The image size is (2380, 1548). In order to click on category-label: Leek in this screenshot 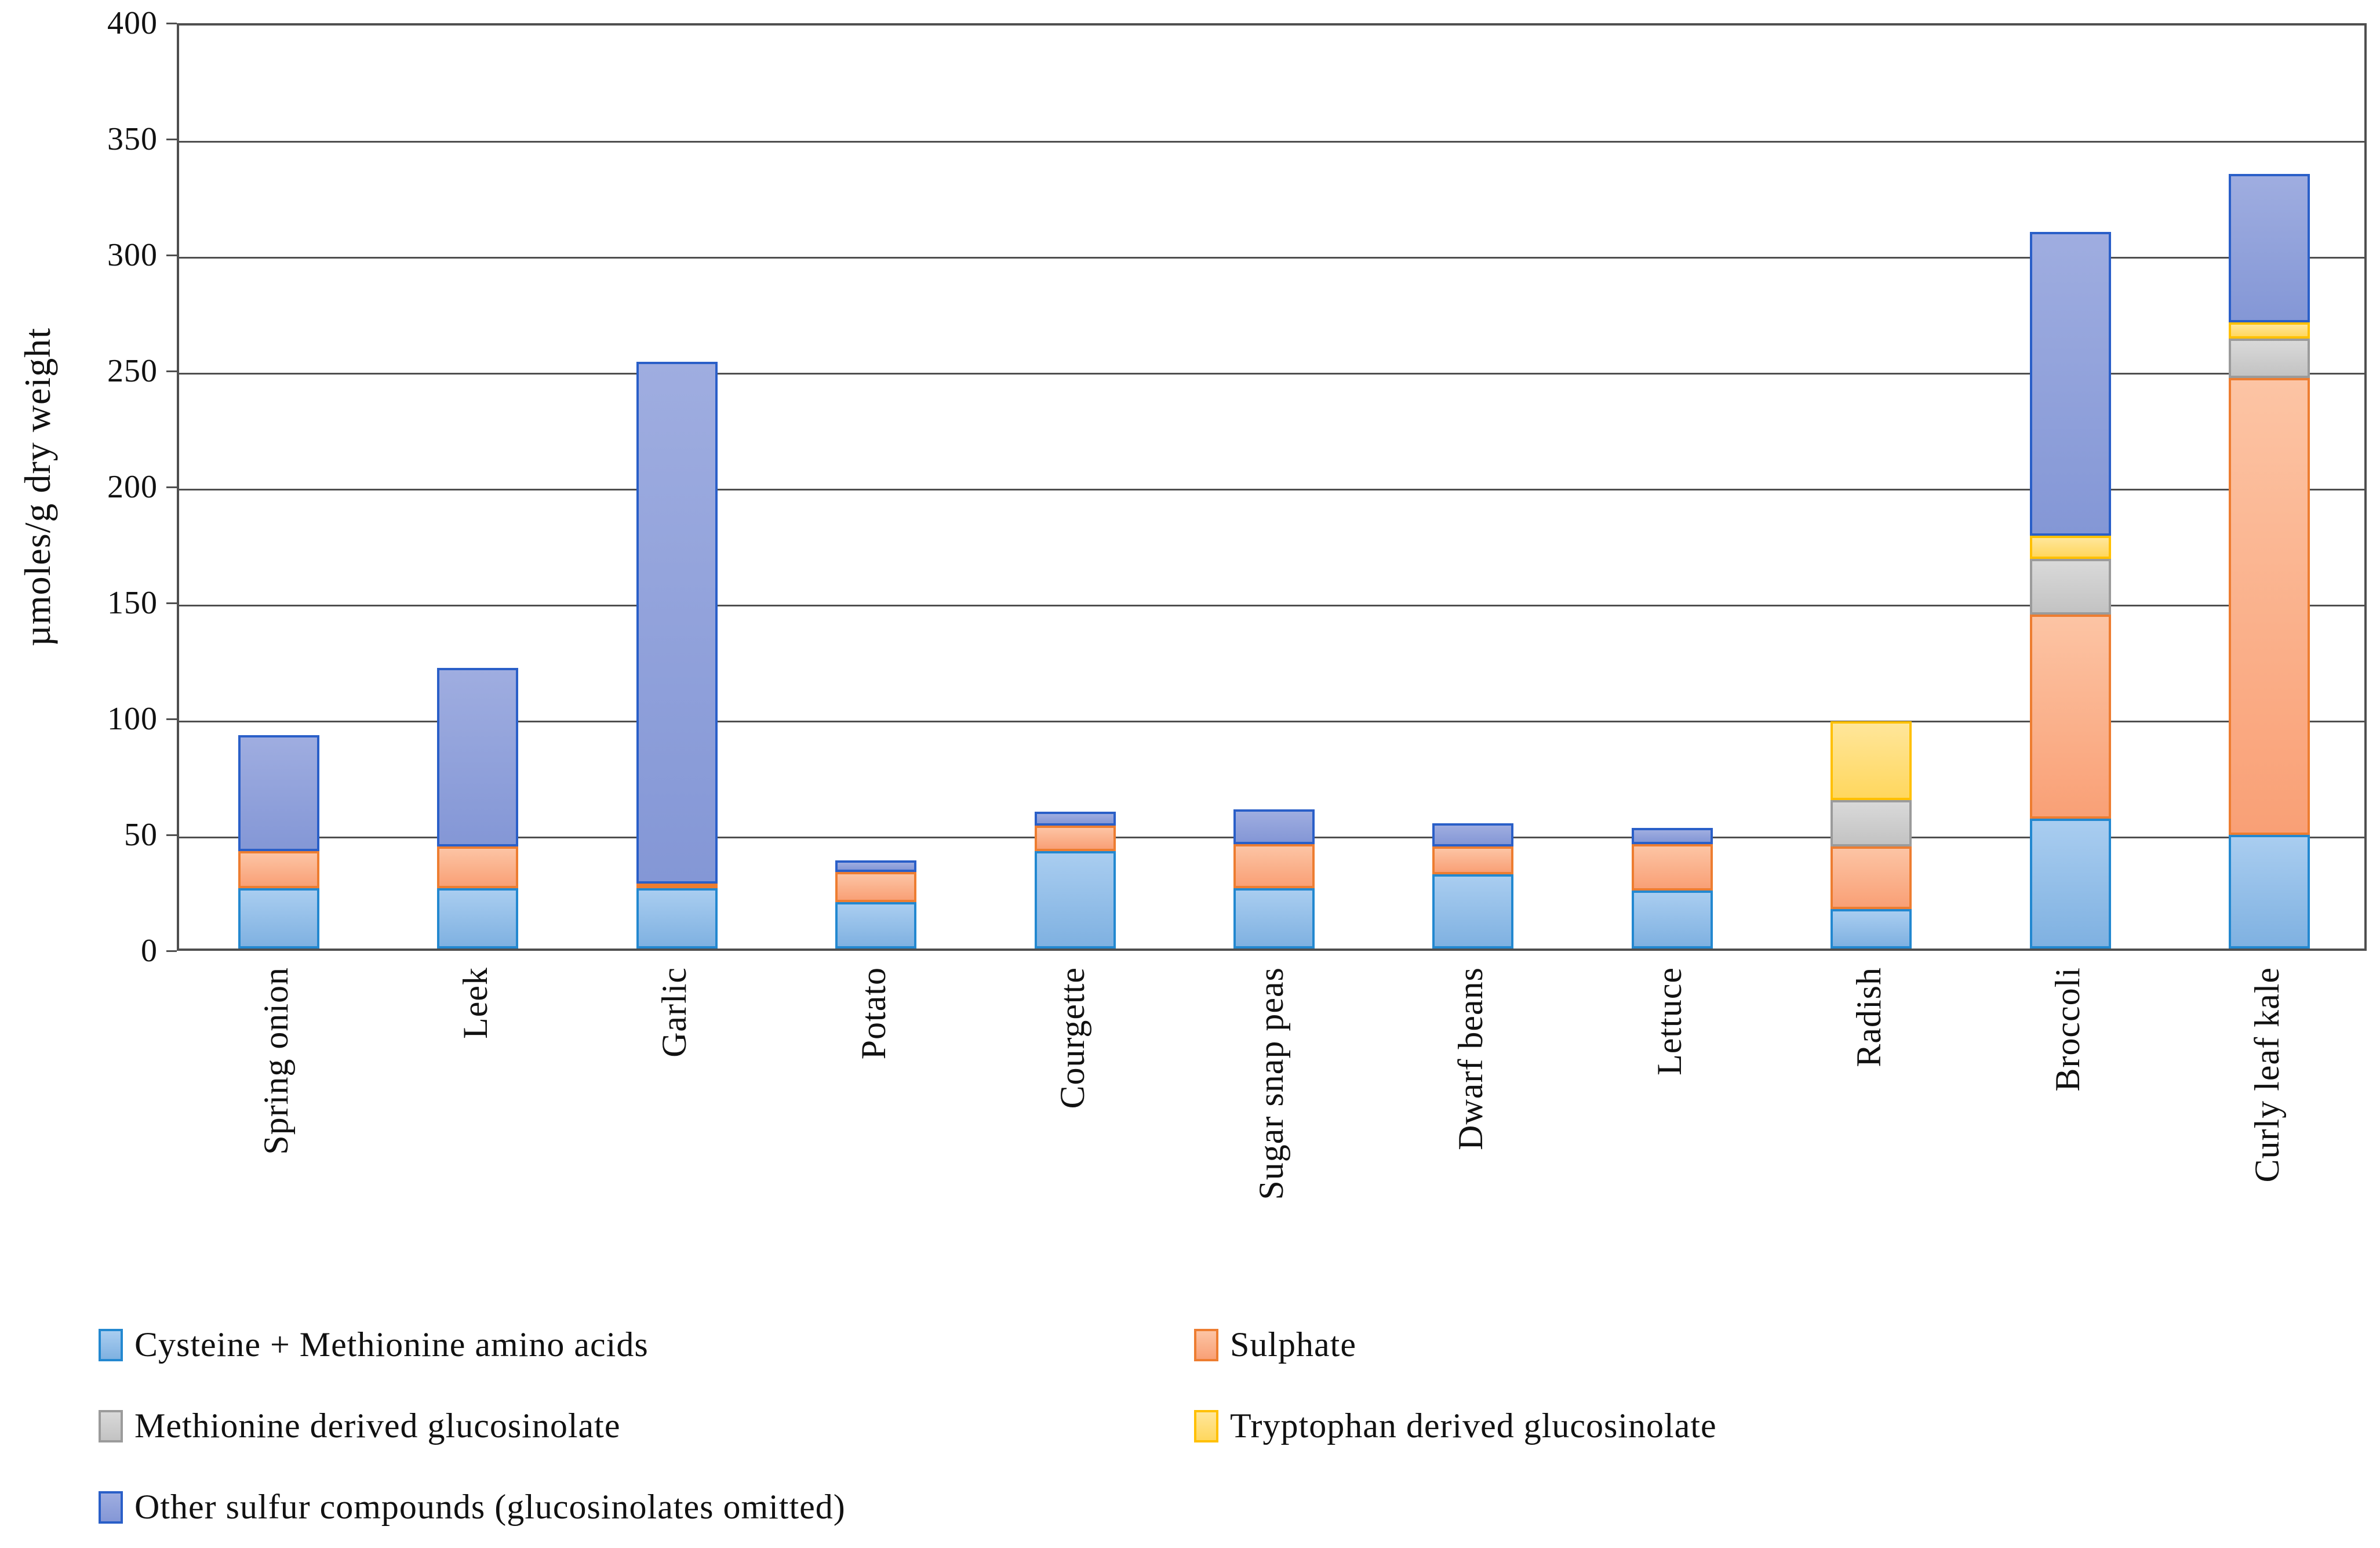, I will do `click(475, 1003)`.